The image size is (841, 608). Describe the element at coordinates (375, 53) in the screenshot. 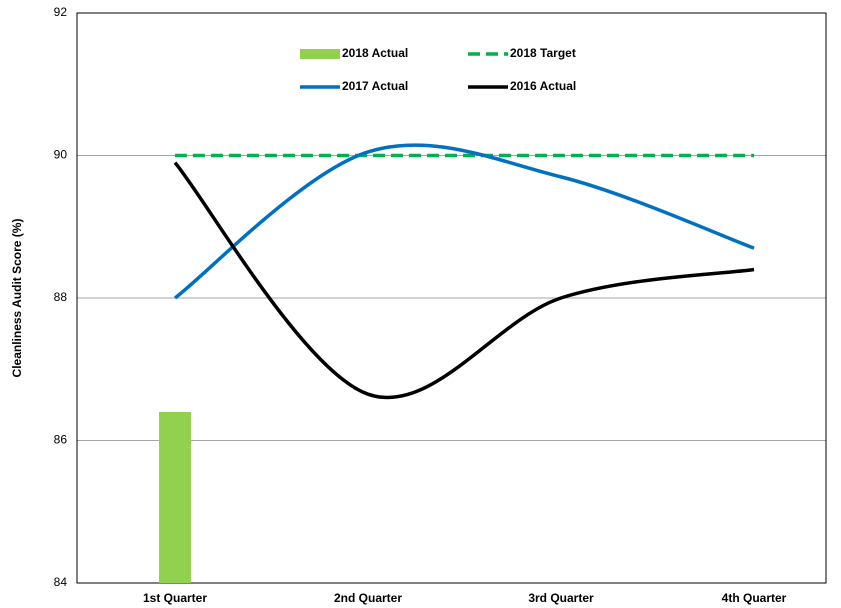

I see `legend-label: 2018 Actual` at that location.